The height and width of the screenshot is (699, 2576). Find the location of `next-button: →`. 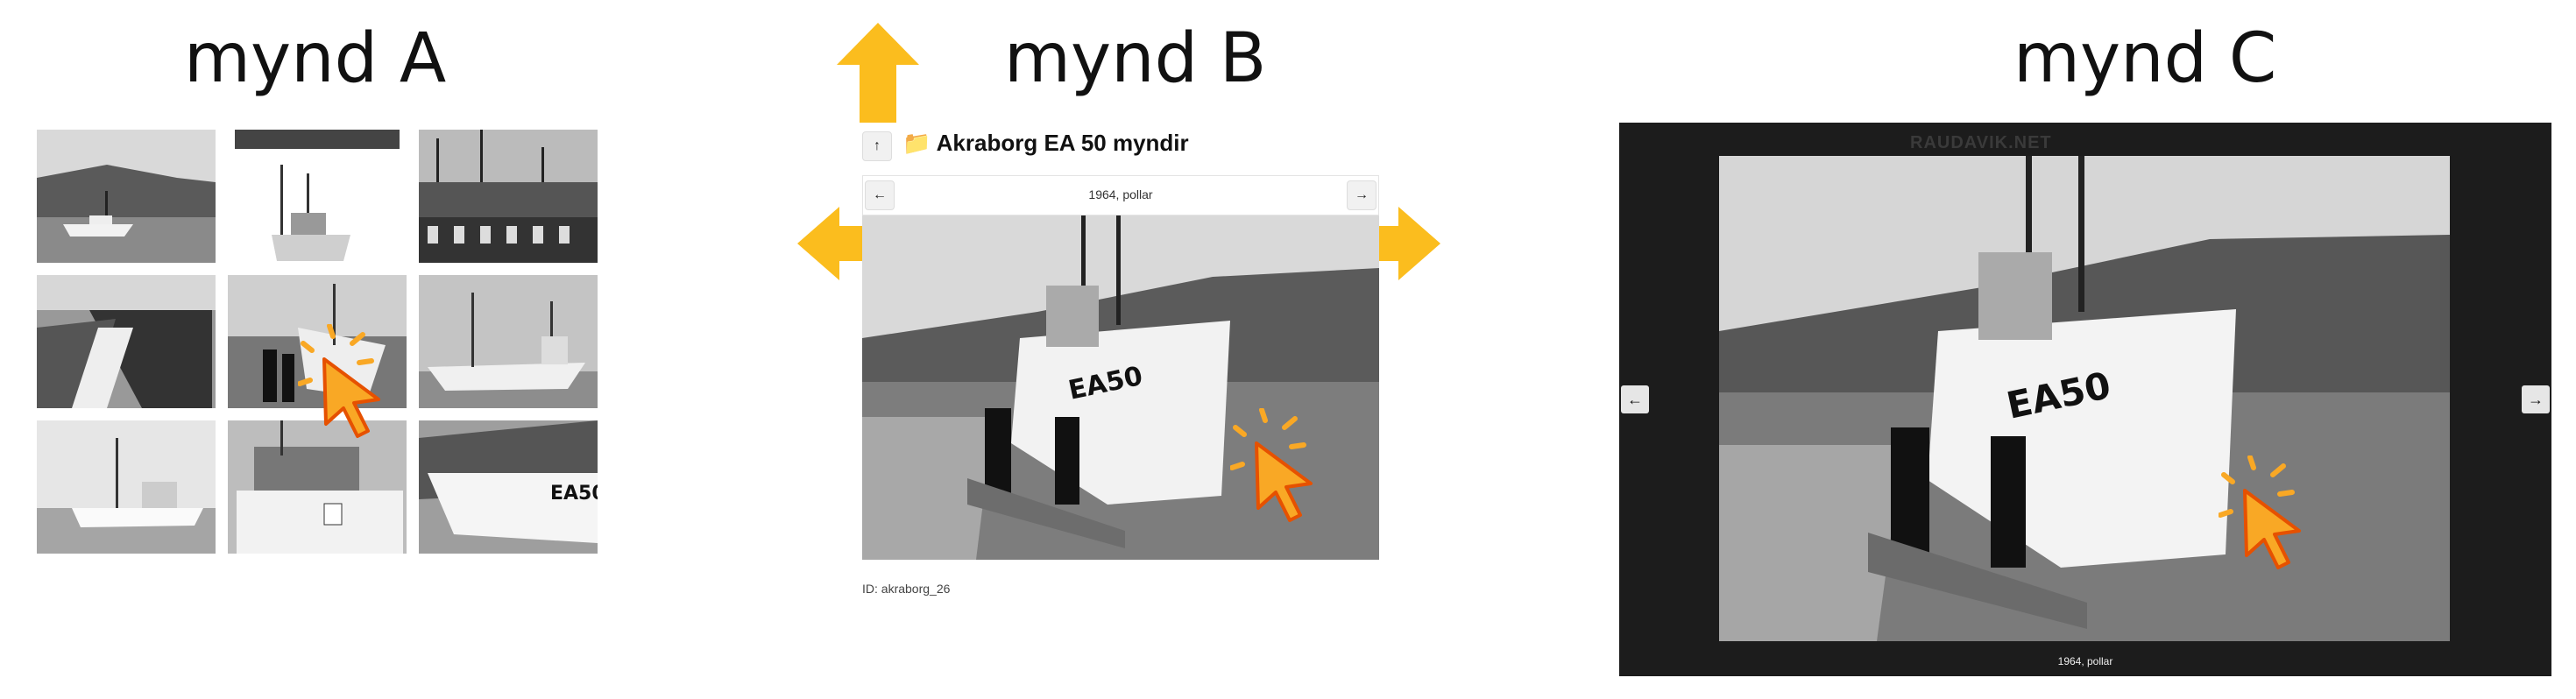

next-button: → is located at coordinates (1361, 195).